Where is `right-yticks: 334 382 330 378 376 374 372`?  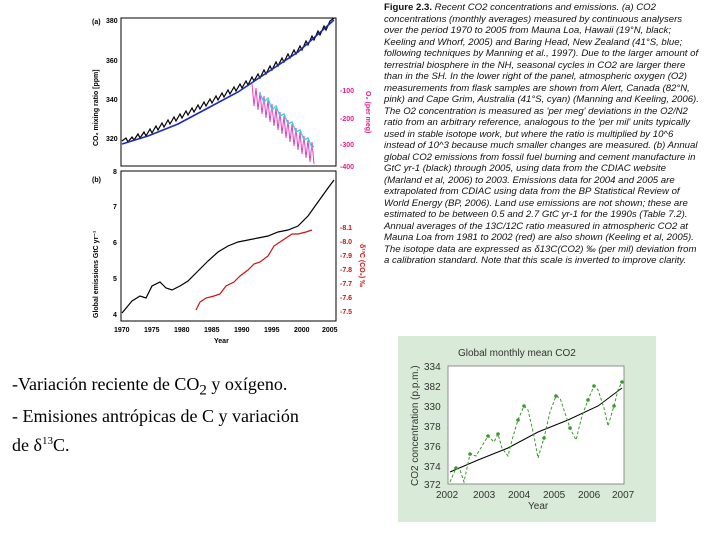 right-yticks: 334 382 330 378 376 374 372 is located at coordinates (432, 426).